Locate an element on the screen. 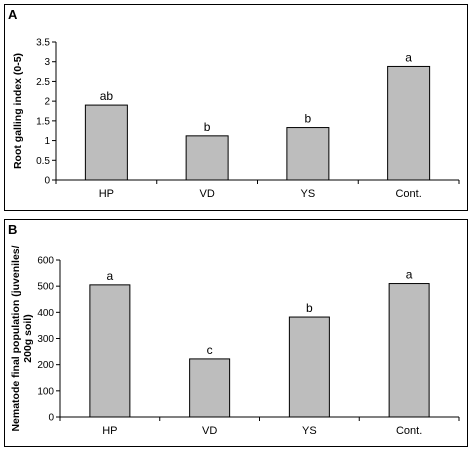 The width and height of the screenshot is (474, 451). chart-b-y-tick-label: 200 is located at coordinates (45, 365).